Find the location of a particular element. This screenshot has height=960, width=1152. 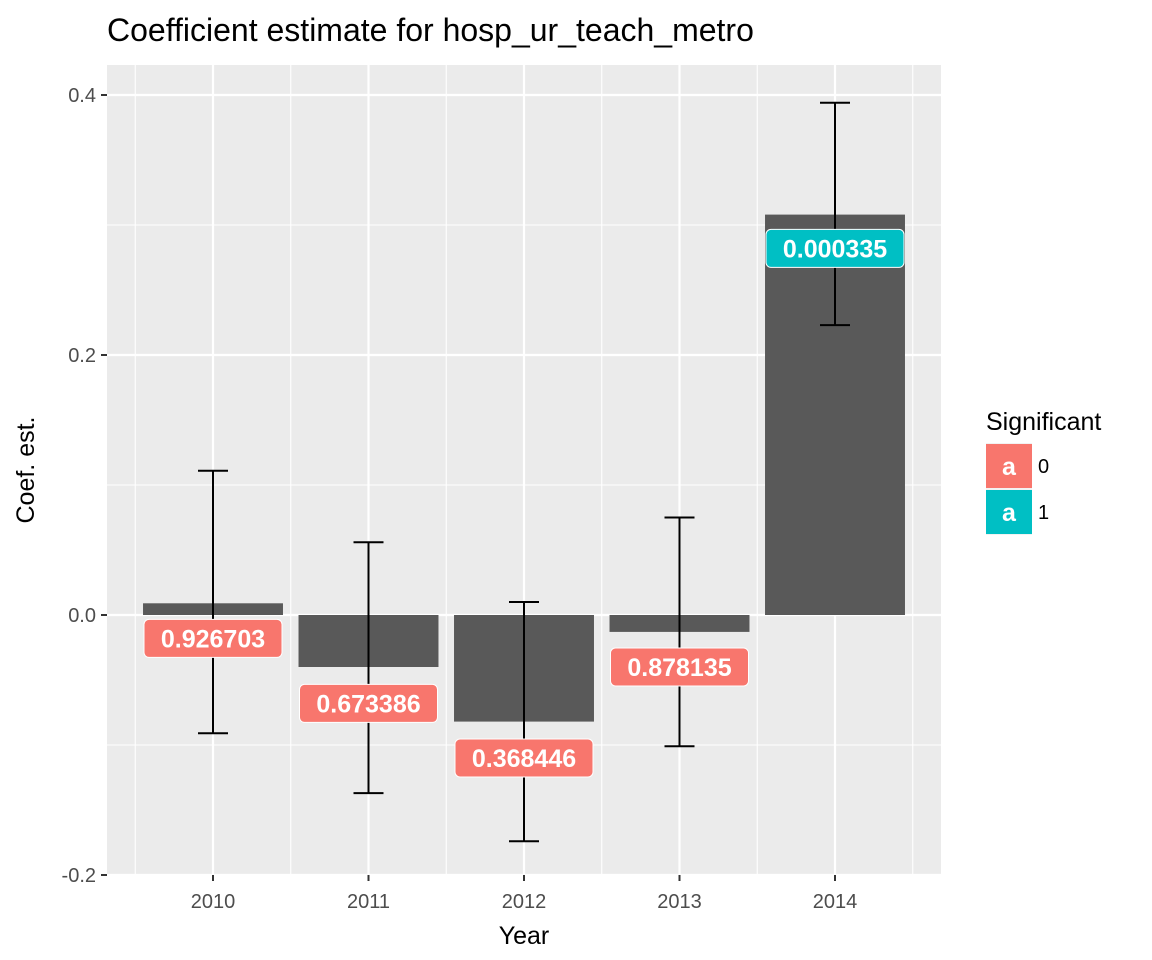

x-axis: 2010 2011 2012 2013 2014 is located at coordinates (524, 894).